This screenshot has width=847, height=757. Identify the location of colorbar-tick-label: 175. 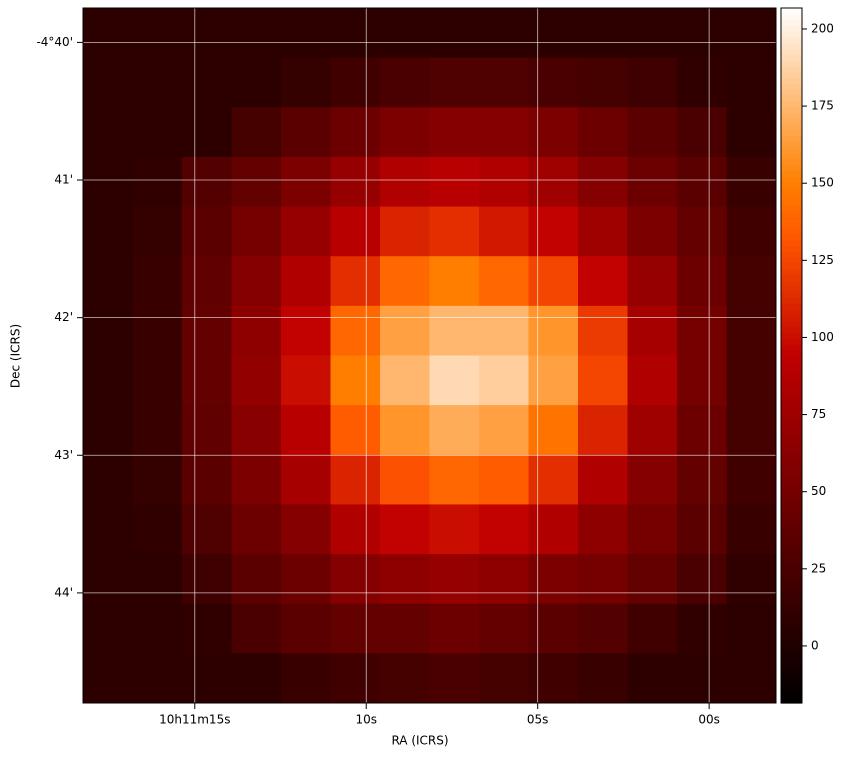
(822, 106).